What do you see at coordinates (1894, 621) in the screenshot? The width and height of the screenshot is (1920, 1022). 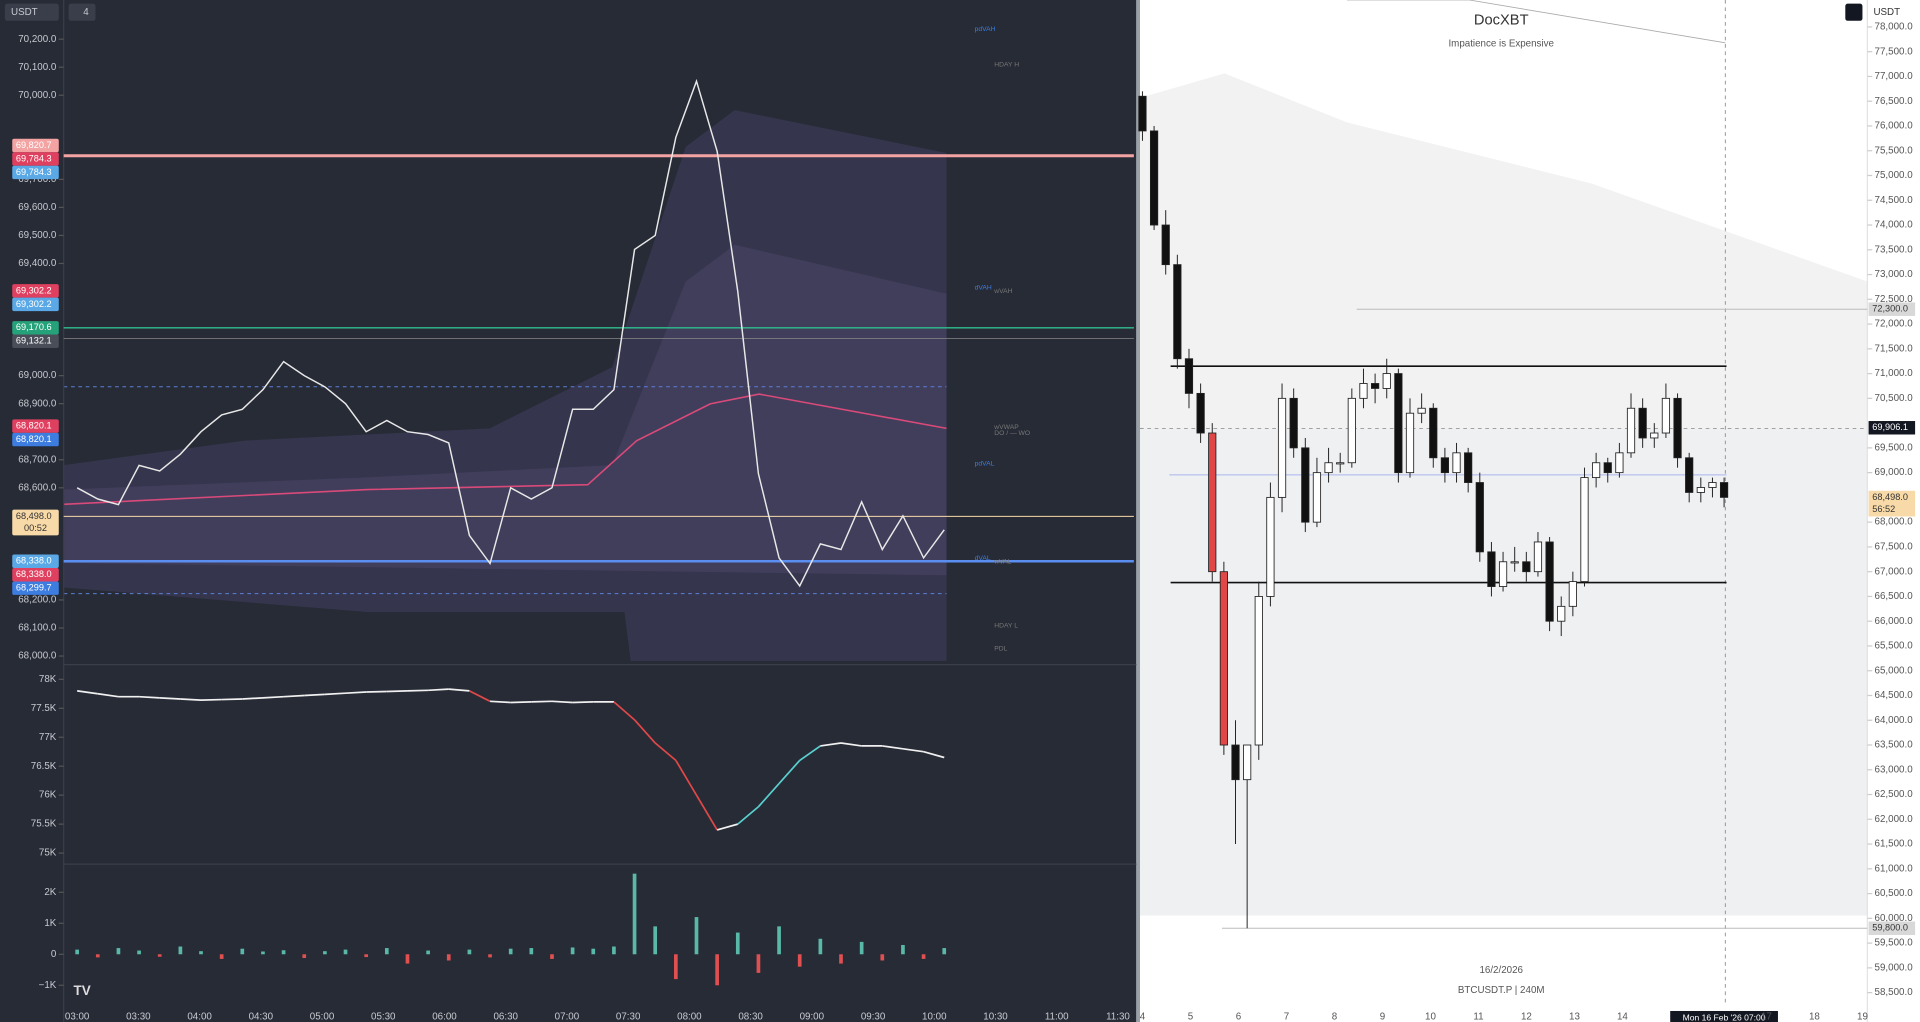 I see `y-tick-label: 66,000.0` at bounding box center [1894, 621].